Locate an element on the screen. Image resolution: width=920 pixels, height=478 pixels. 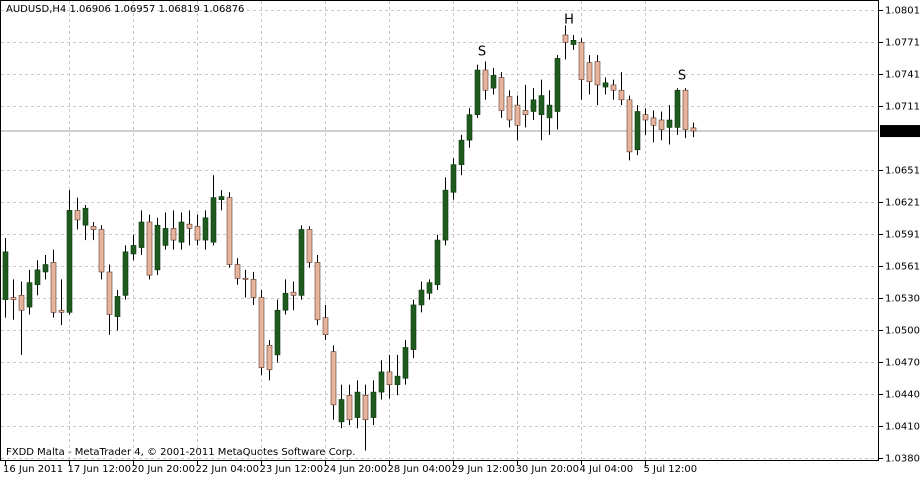
annotation: H is located at coordinates (569, 20).